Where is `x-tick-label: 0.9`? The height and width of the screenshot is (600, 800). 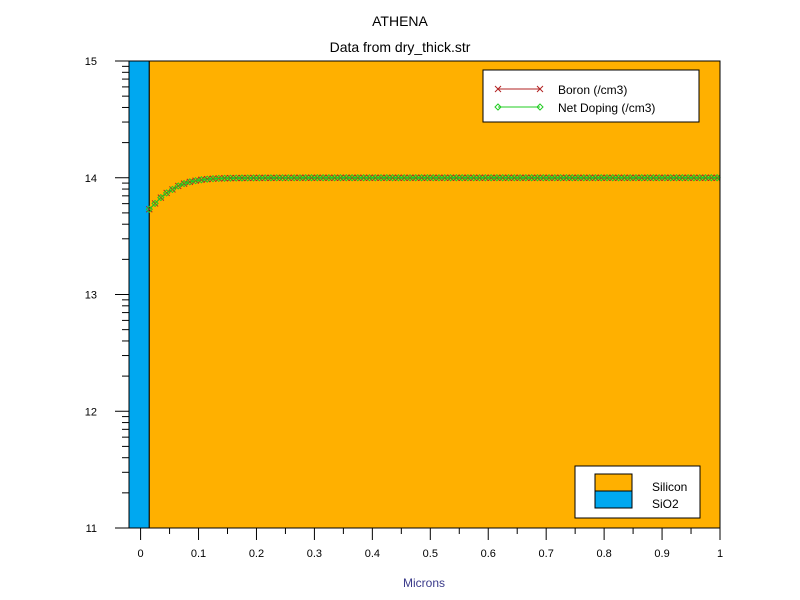
x-tick-label: 0.9 is located at coordinates (661, 554).